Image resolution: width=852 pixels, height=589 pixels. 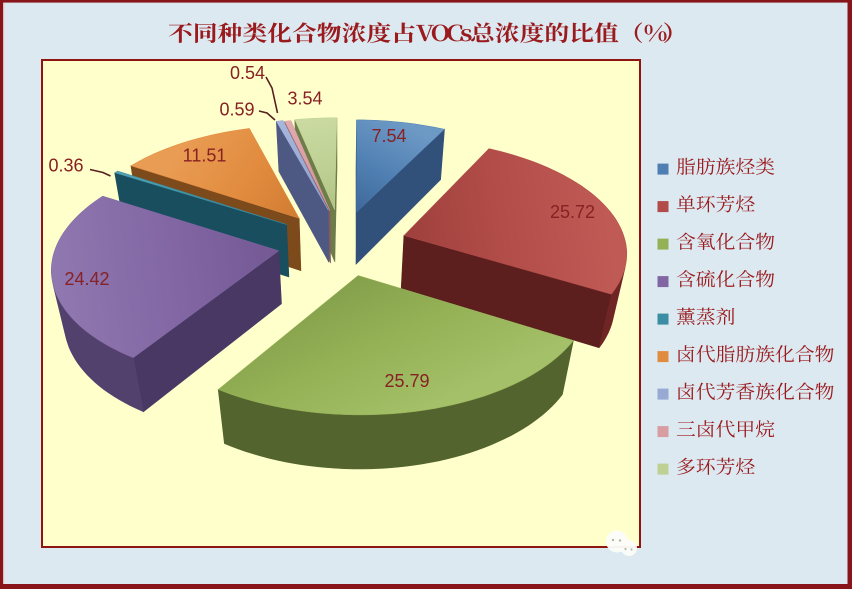 What do you see at coordinates (247, 73) in the screenshot?
I see `svg-text: 0.54` at bounding box center [247, 73].